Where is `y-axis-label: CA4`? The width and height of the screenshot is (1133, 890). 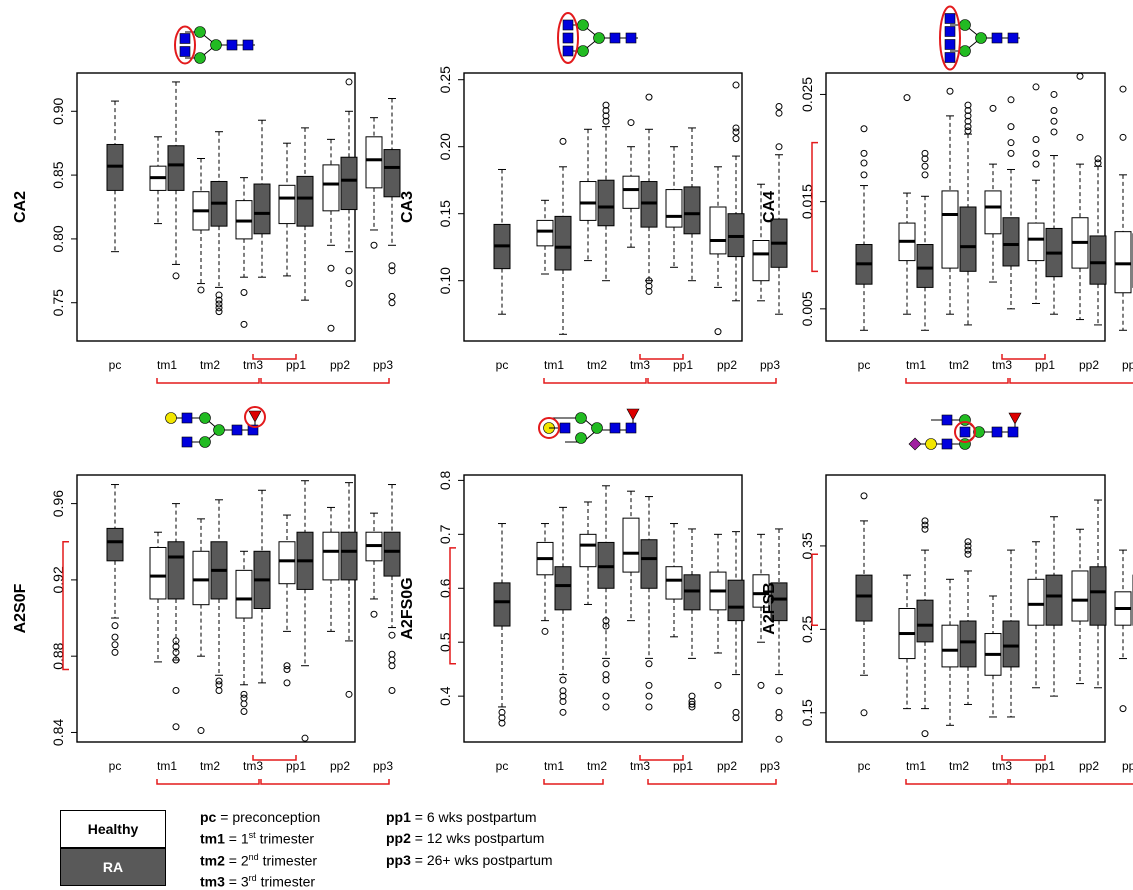
y-axis-label: CA4 is located at coordinates (769, 207).